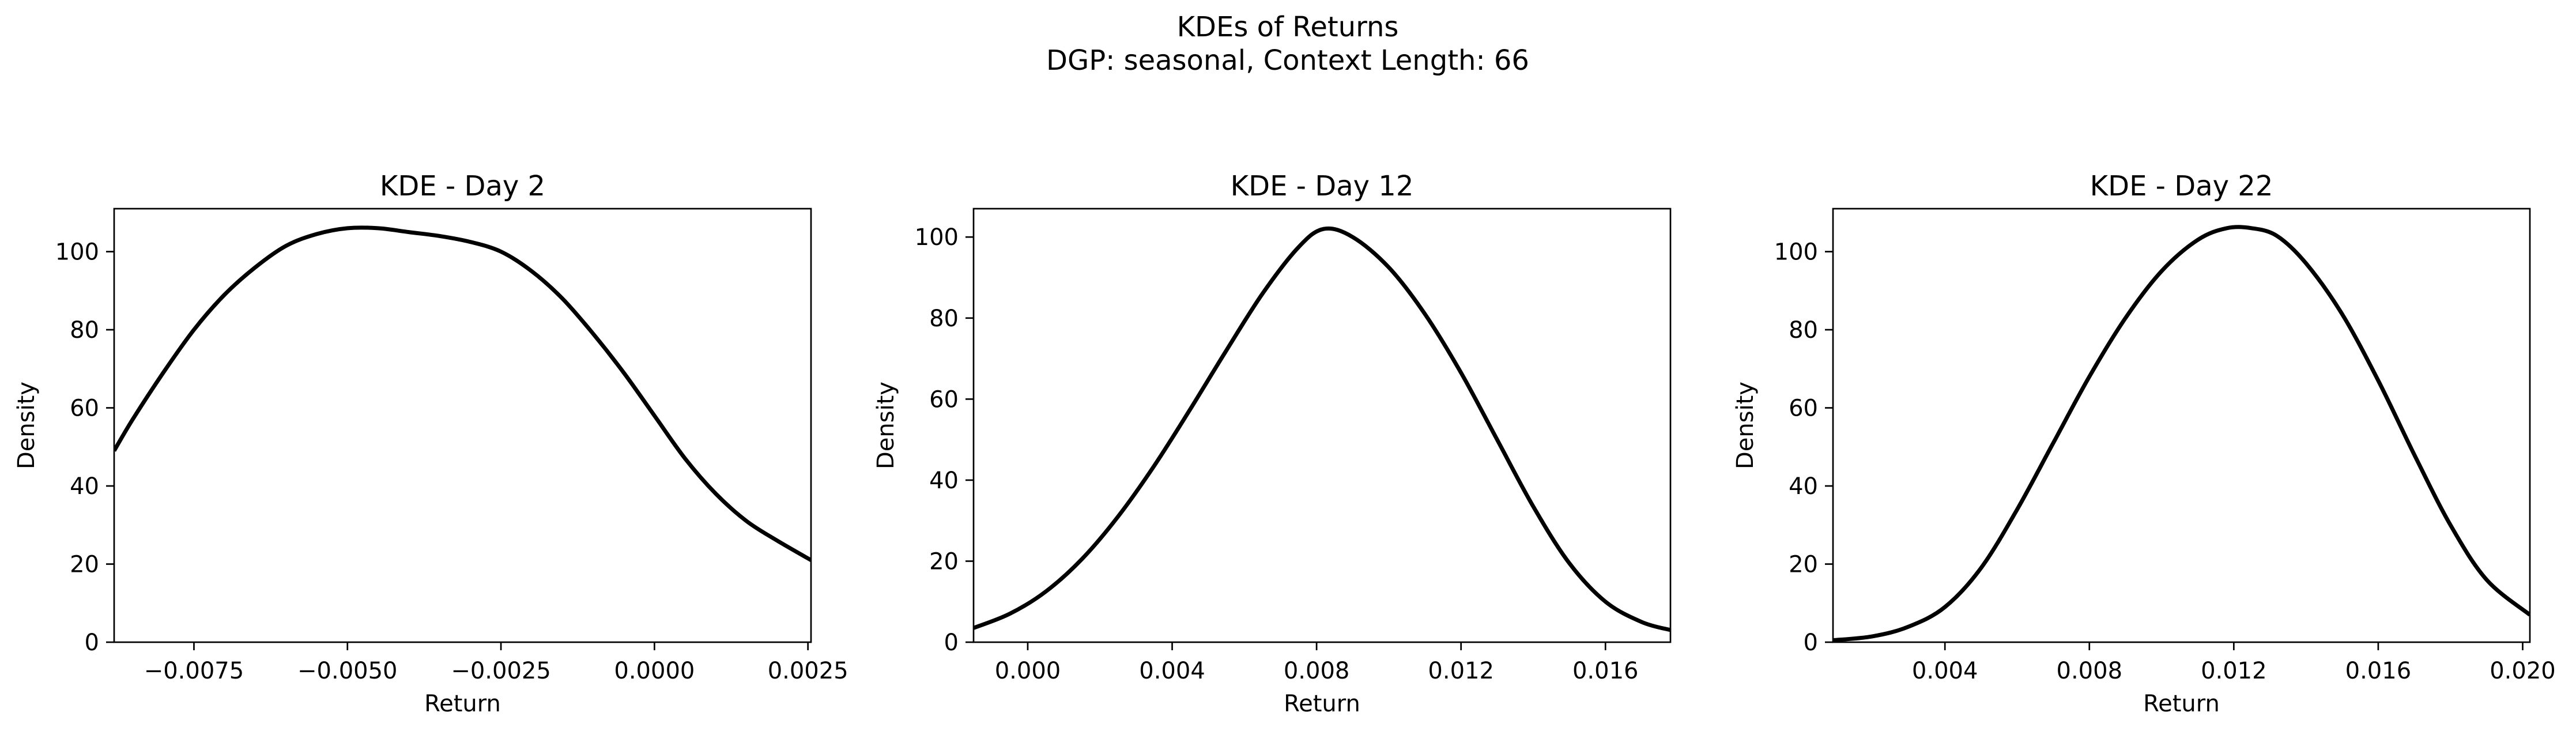 This screenshot has width=2576, height=735. What do you see at coordinates (1028, 671) in the screenshot?
I see `x-tick-label: 0.000` at bounding box center [1028, 671].